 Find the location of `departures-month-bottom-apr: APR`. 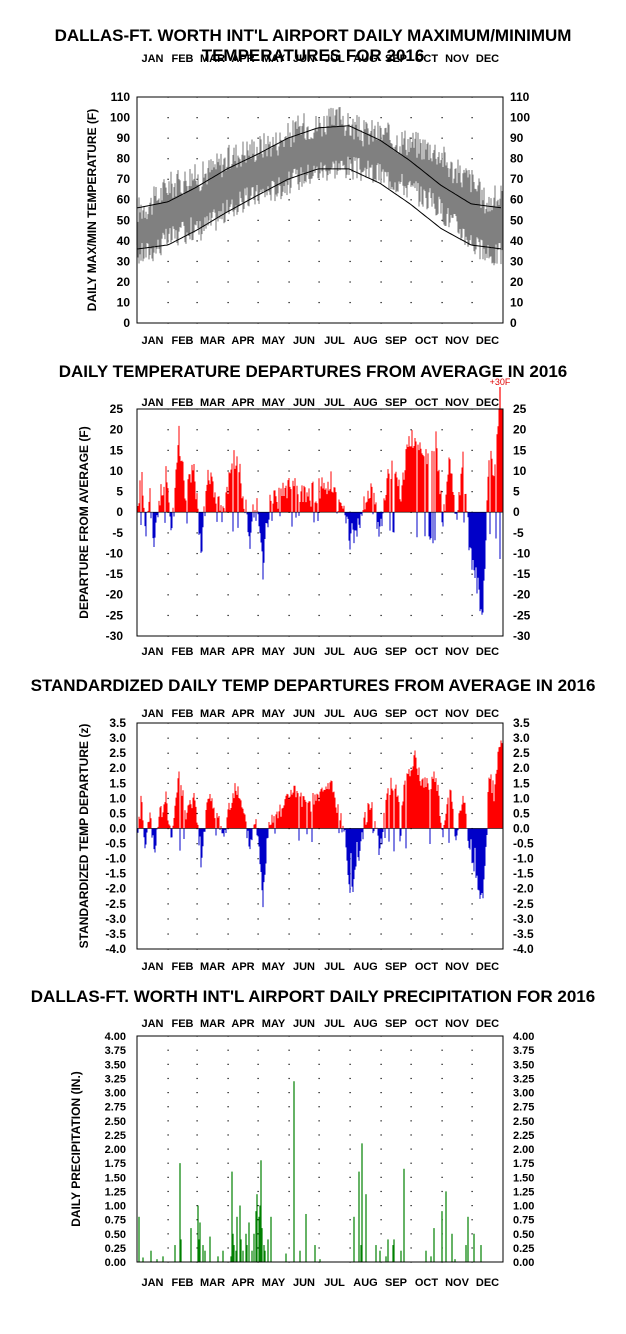

departures-month-bottom-apr: APR is located at coordinates (242, 652).